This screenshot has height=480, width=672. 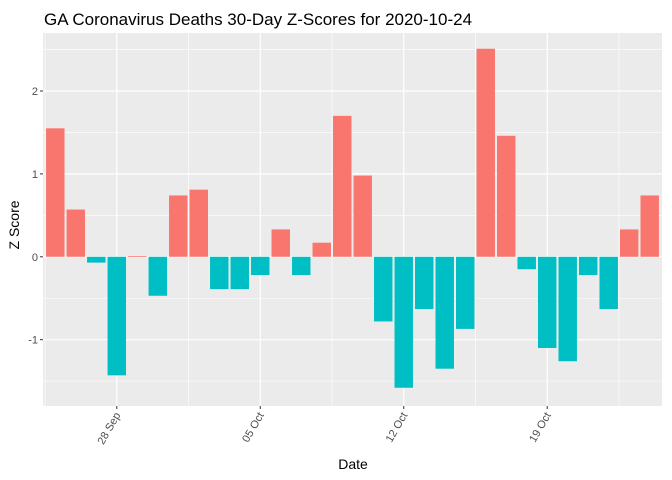 I want to click on y-axis-title: Z Score, so click(x=14, y=224).